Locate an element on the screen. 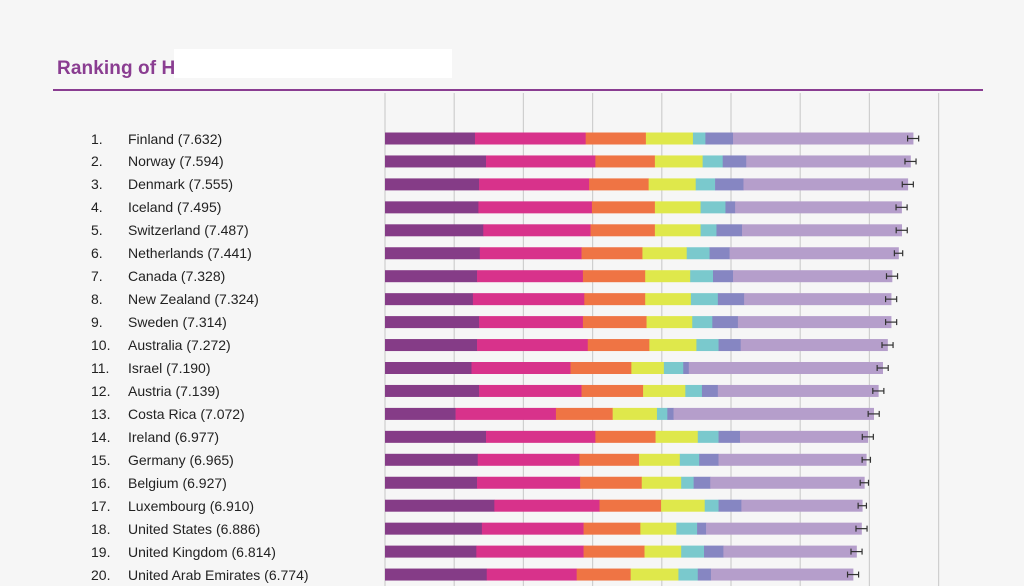  country-label: Finland (7.632) is located at coordinates (175, 138).